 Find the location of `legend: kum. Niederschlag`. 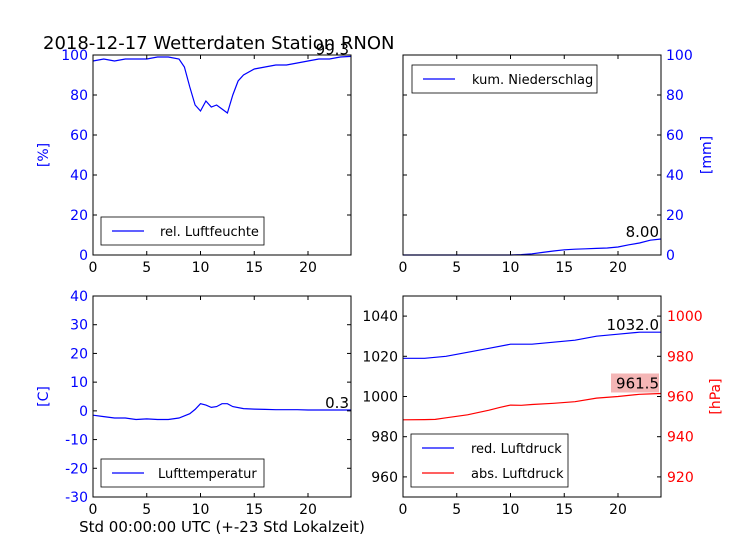

legend: kum. Niederschlag is located at coordinates (504, 79).